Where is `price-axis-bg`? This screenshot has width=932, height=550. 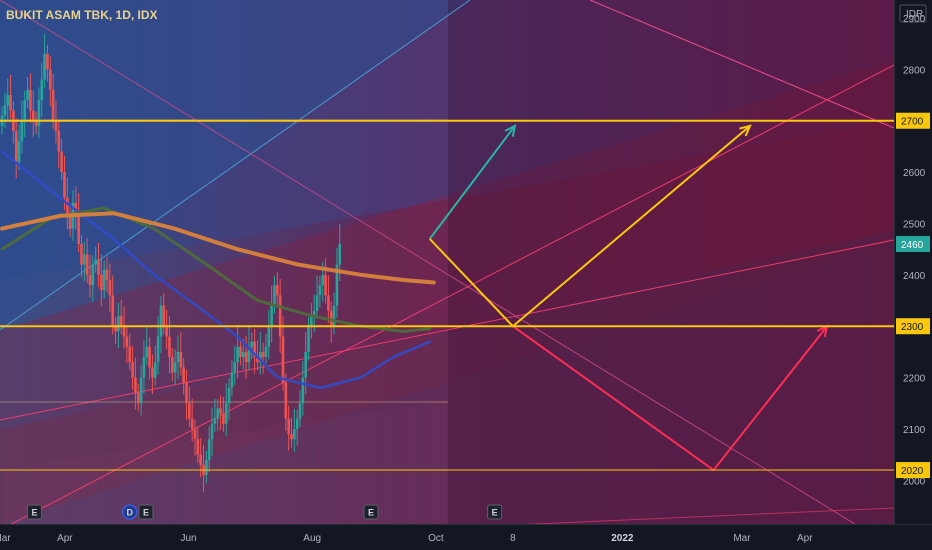
price-axis-bg is located at coordinates (913, 275).